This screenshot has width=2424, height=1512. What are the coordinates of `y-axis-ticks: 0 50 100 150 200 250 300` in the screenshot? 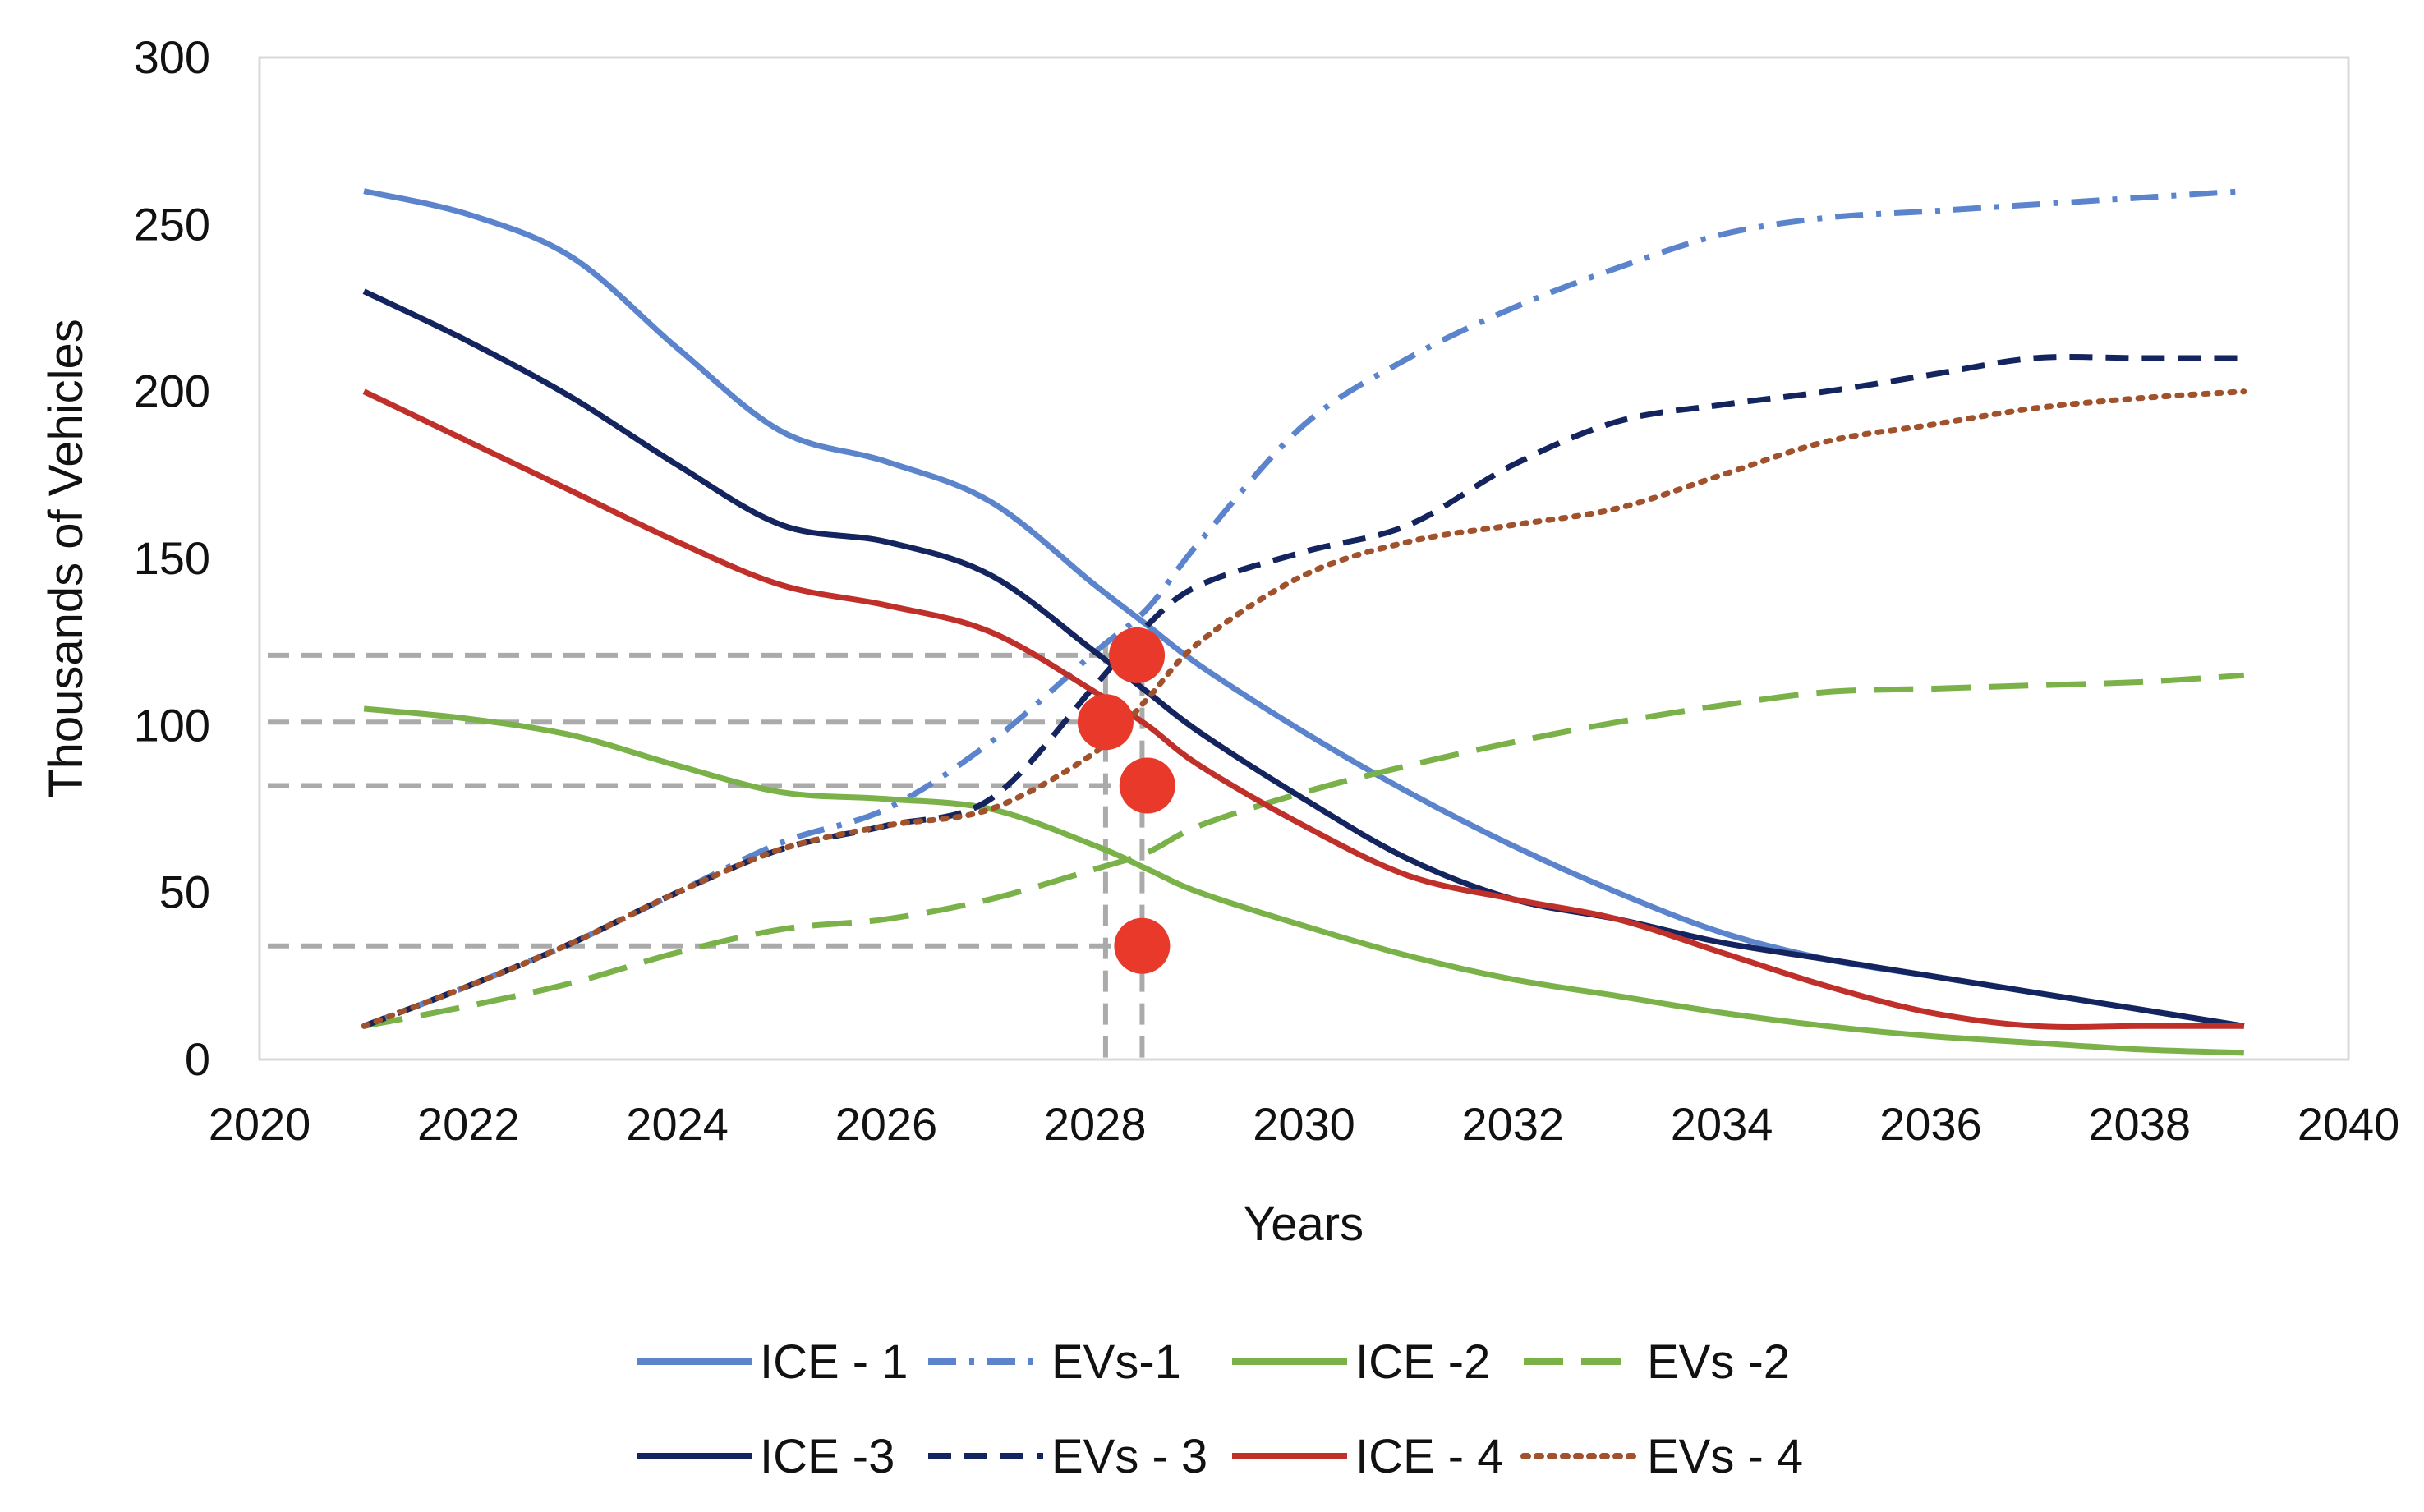 It's located at (172, 558).